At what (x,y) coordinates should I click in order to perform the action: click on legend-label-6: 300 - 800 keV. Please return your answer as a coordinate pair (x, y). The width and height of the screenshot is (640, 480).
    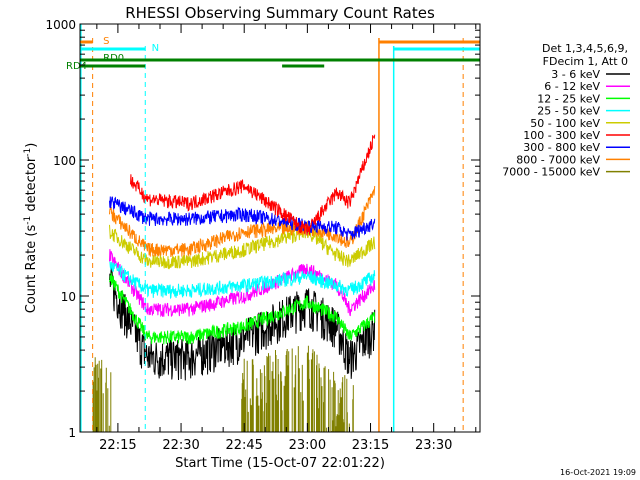
    Looking at the image, I should click on (561, 147).